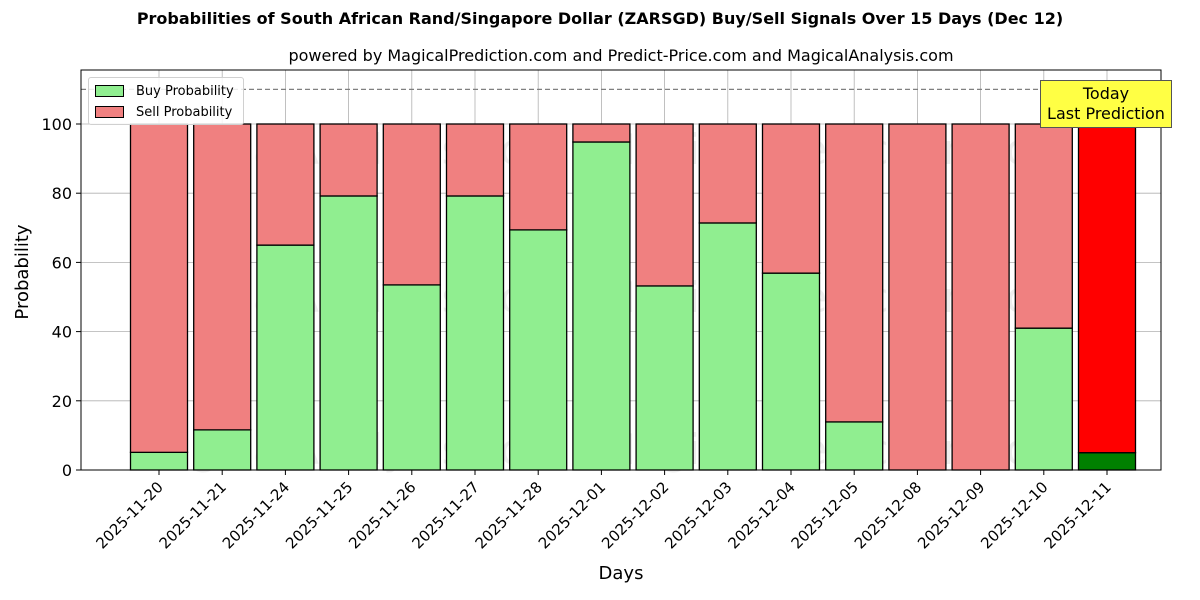  What do you see at coordinates (825, 515) in the screenshot?
I see `svg-text: 2025-12-05` at bounding box center [825, 515].